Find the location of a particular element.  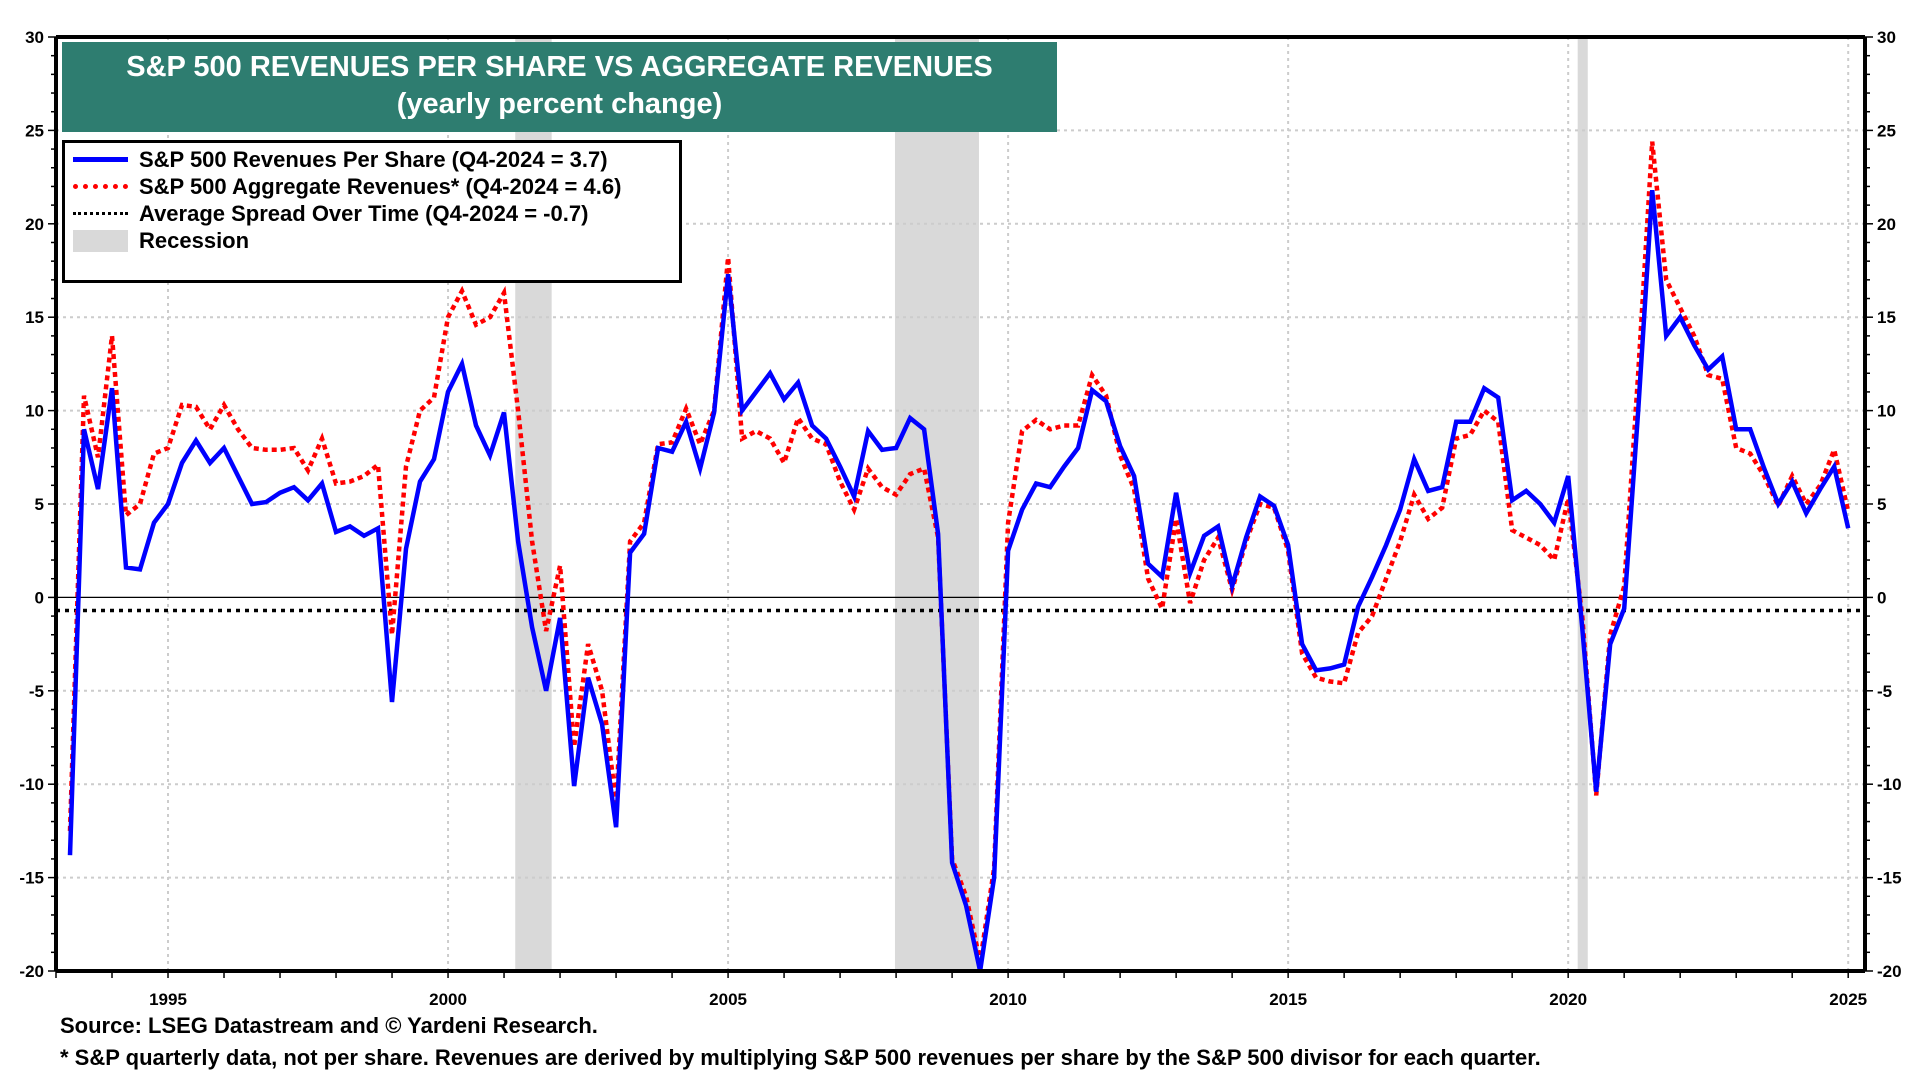

legend-swatch-gray is located at coordinates (100, 240).